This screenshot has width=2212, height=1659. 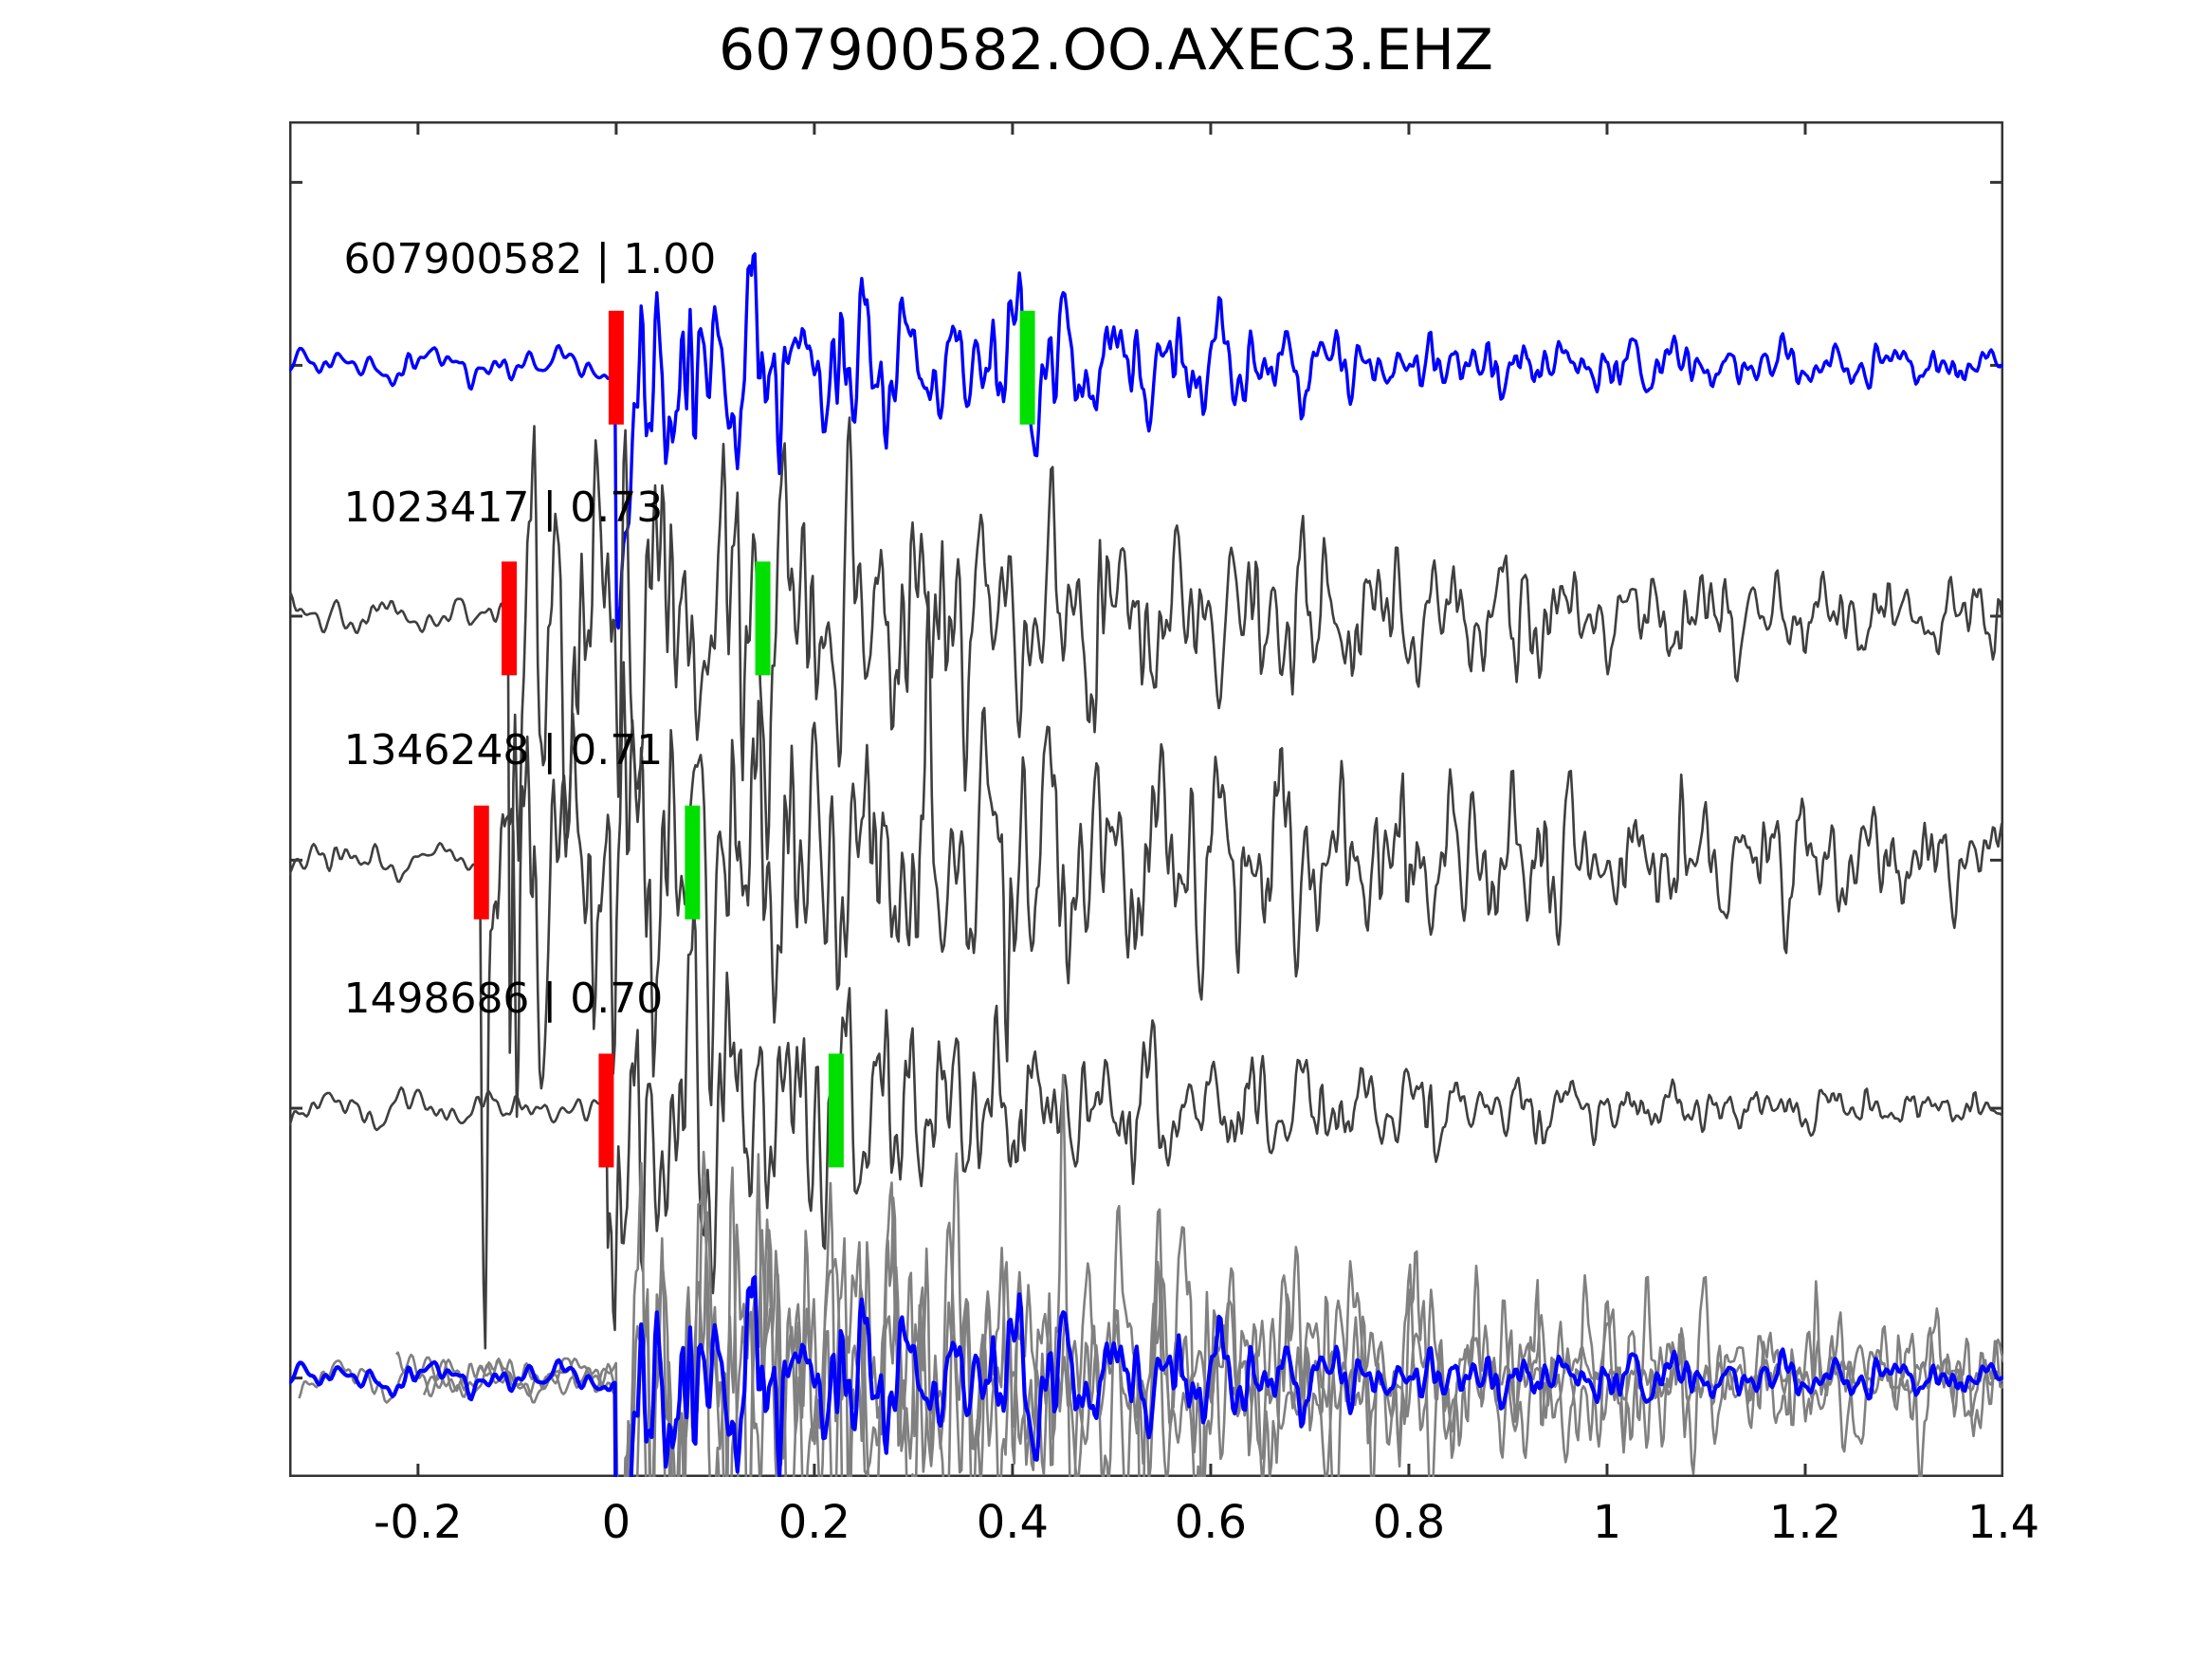 I want to click on x-tick-label-0: -0.2, so click(x=418, y=1522).